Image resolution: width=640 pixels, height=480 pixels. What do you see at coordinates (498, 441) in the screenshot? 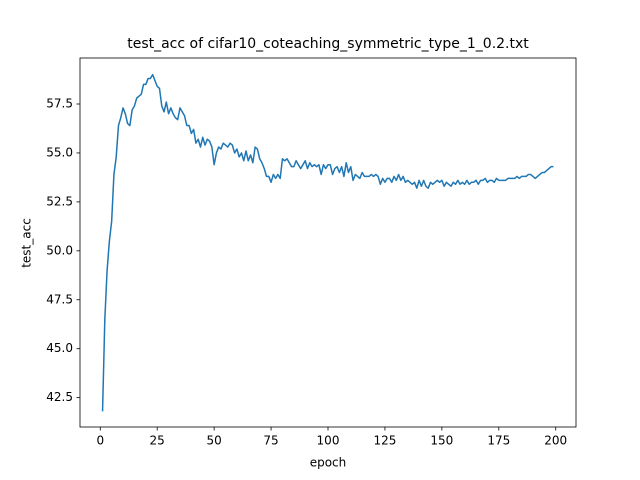
I see `x-tick-label: 175` at bounding box center [498, 441].